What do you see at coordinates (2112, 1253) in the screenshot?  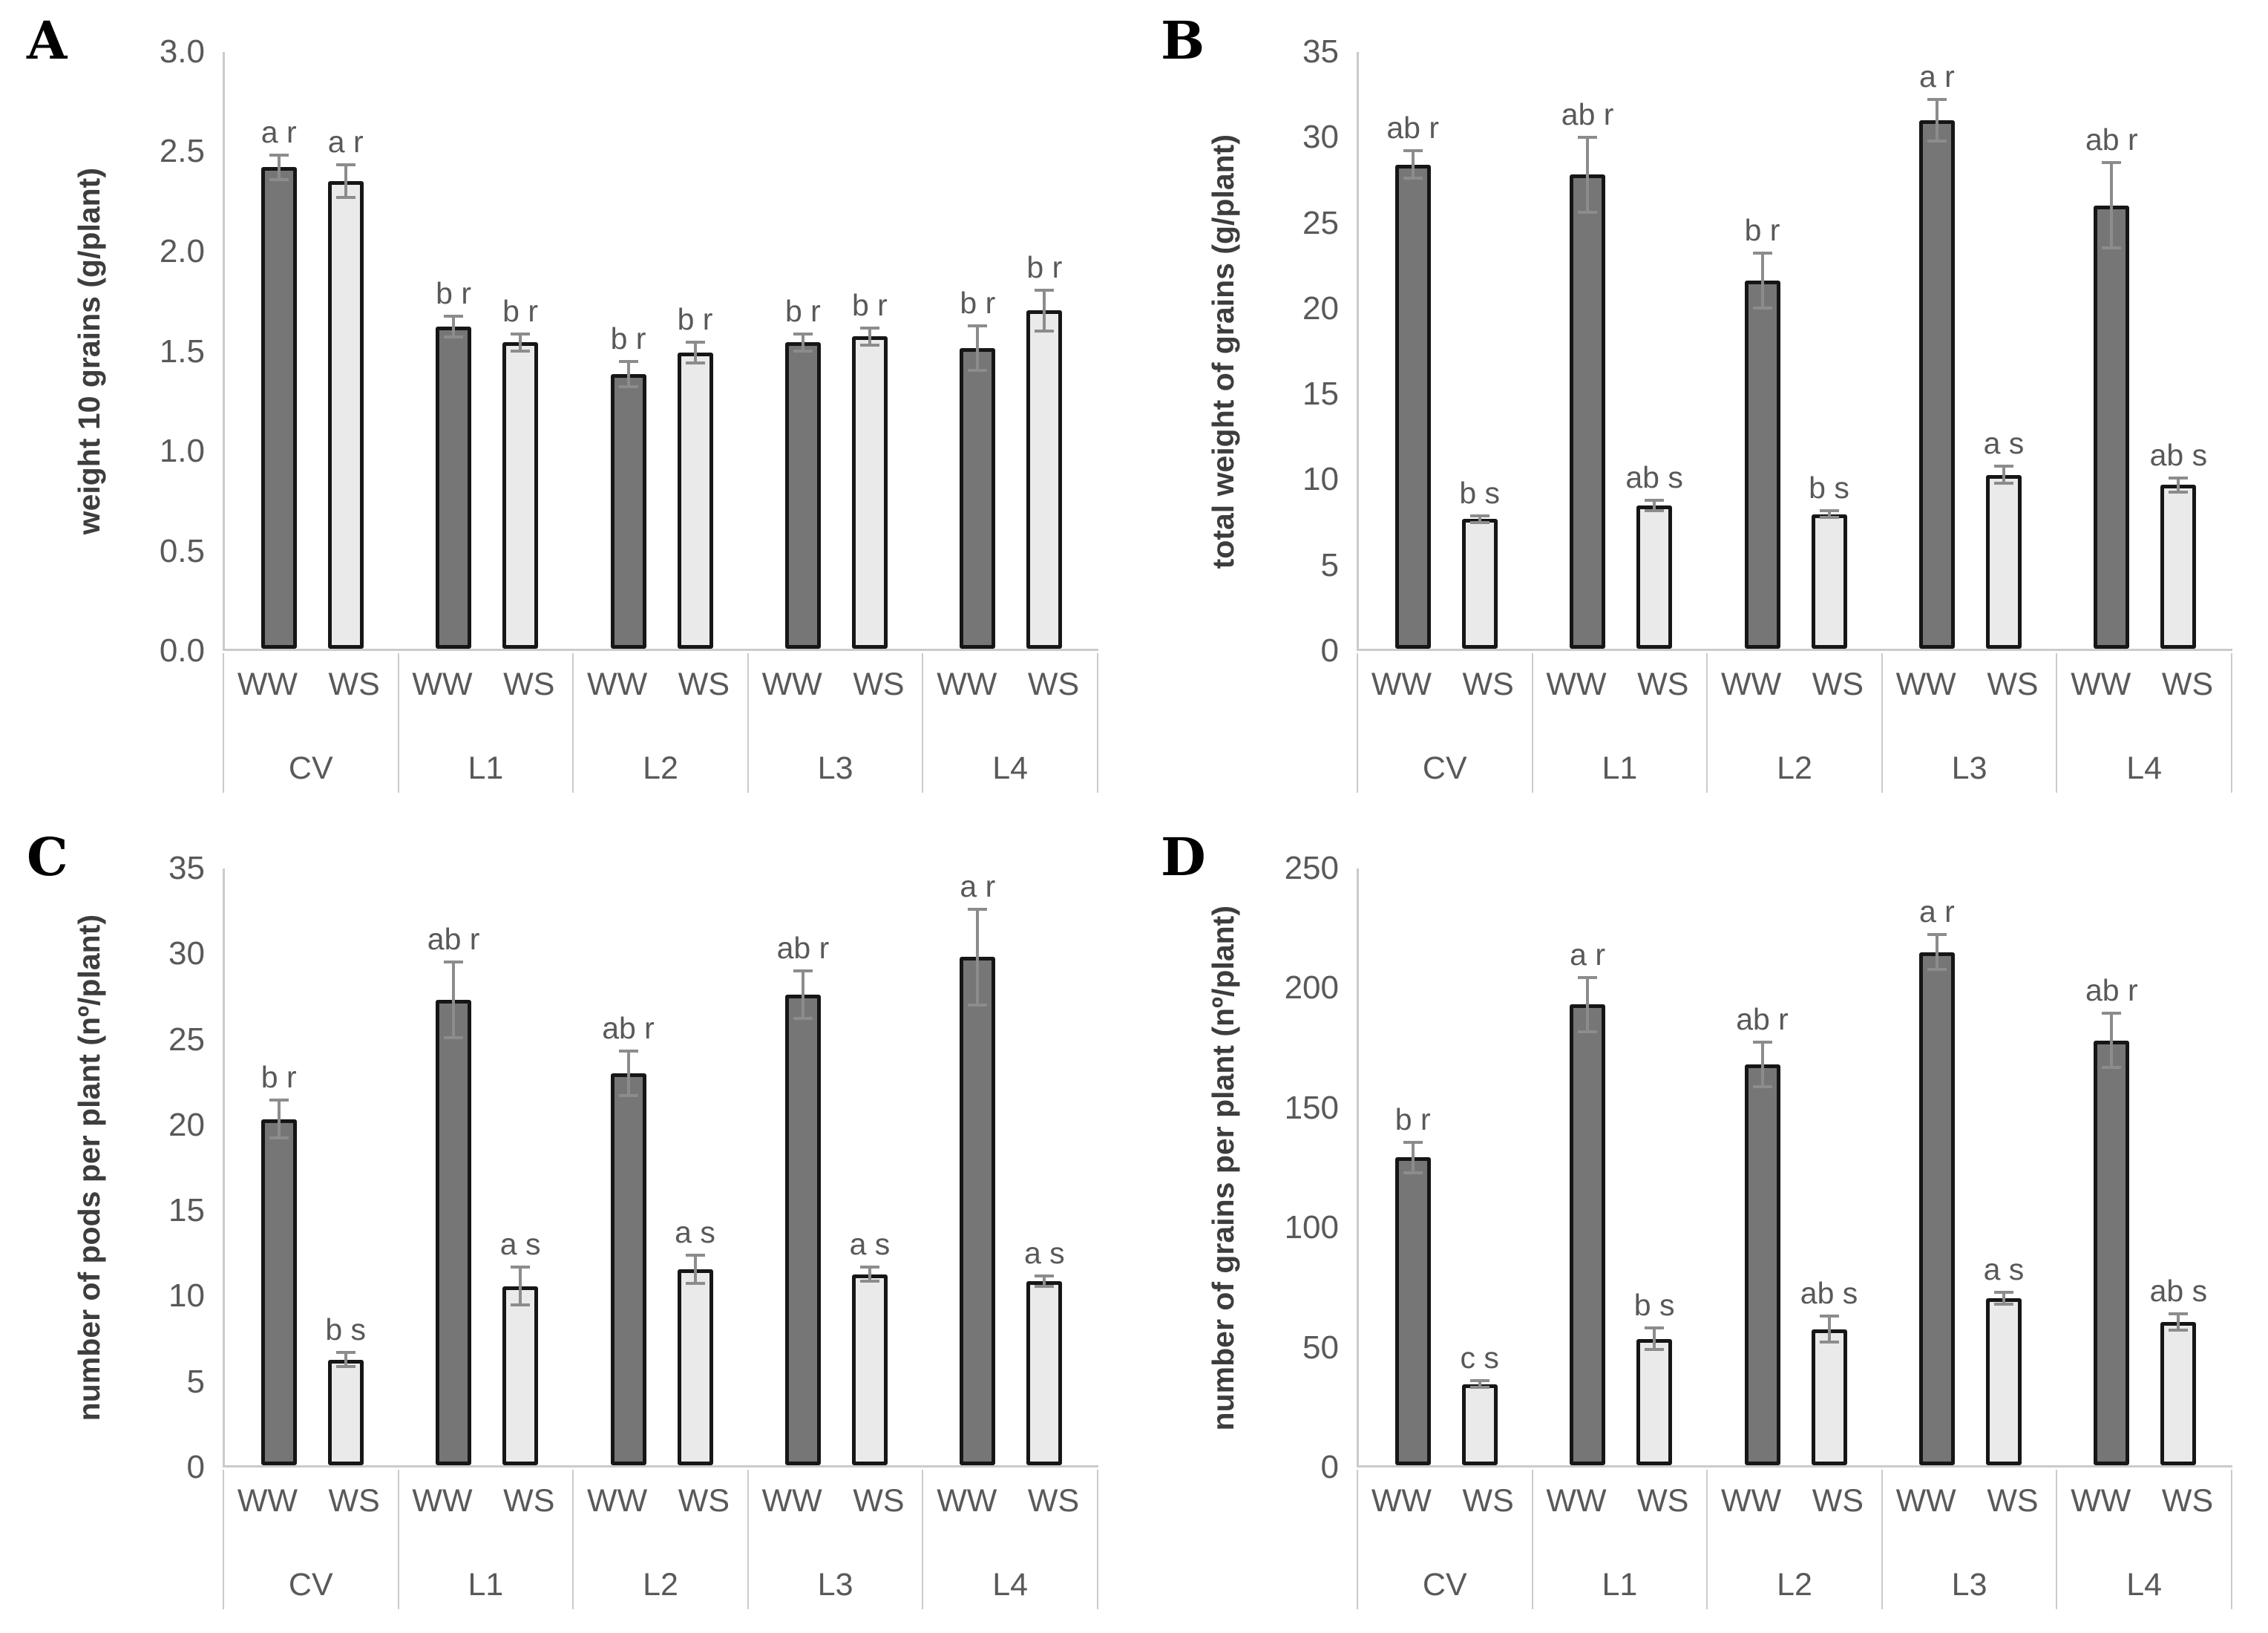 I see `bar-l4-ww` at bounding box center [2112, 1253].